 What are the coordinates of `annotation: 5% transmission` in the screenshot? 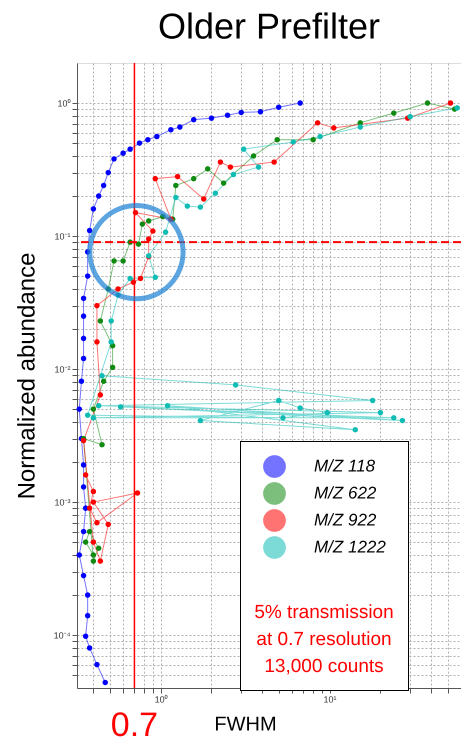 It's located at (324, 612).